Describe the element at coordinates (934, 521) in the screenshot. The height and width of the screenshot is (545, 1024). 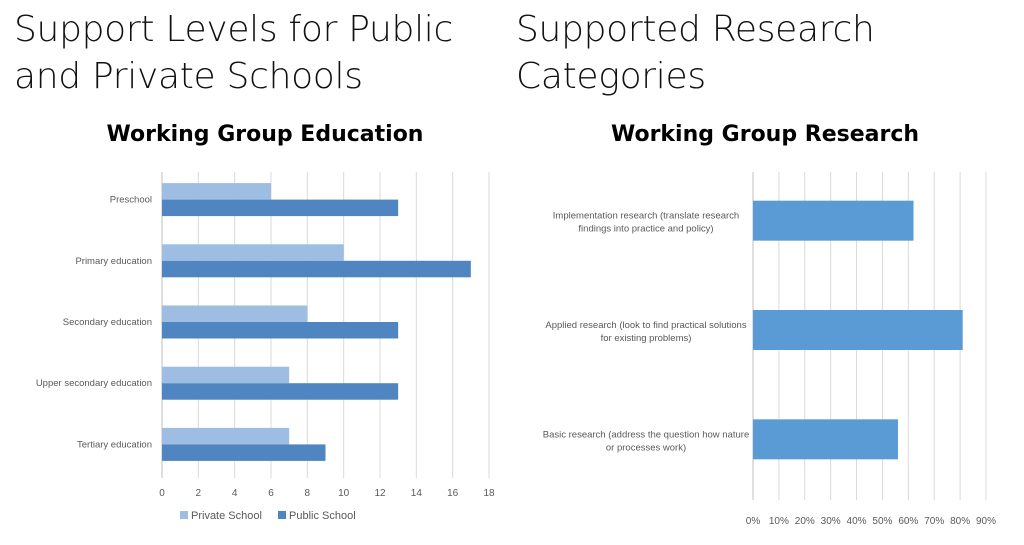
I see `x-tick-label: 70%` at that location.